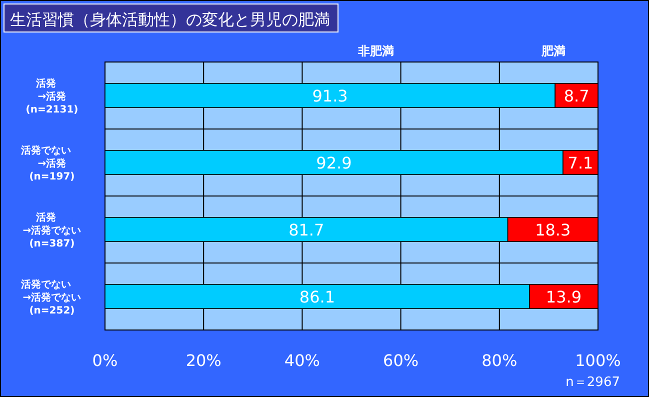 Image resolution: width=649 pixels, height=397 pixels. I want to click on x-tick-label: 20%, so click(204, 360).